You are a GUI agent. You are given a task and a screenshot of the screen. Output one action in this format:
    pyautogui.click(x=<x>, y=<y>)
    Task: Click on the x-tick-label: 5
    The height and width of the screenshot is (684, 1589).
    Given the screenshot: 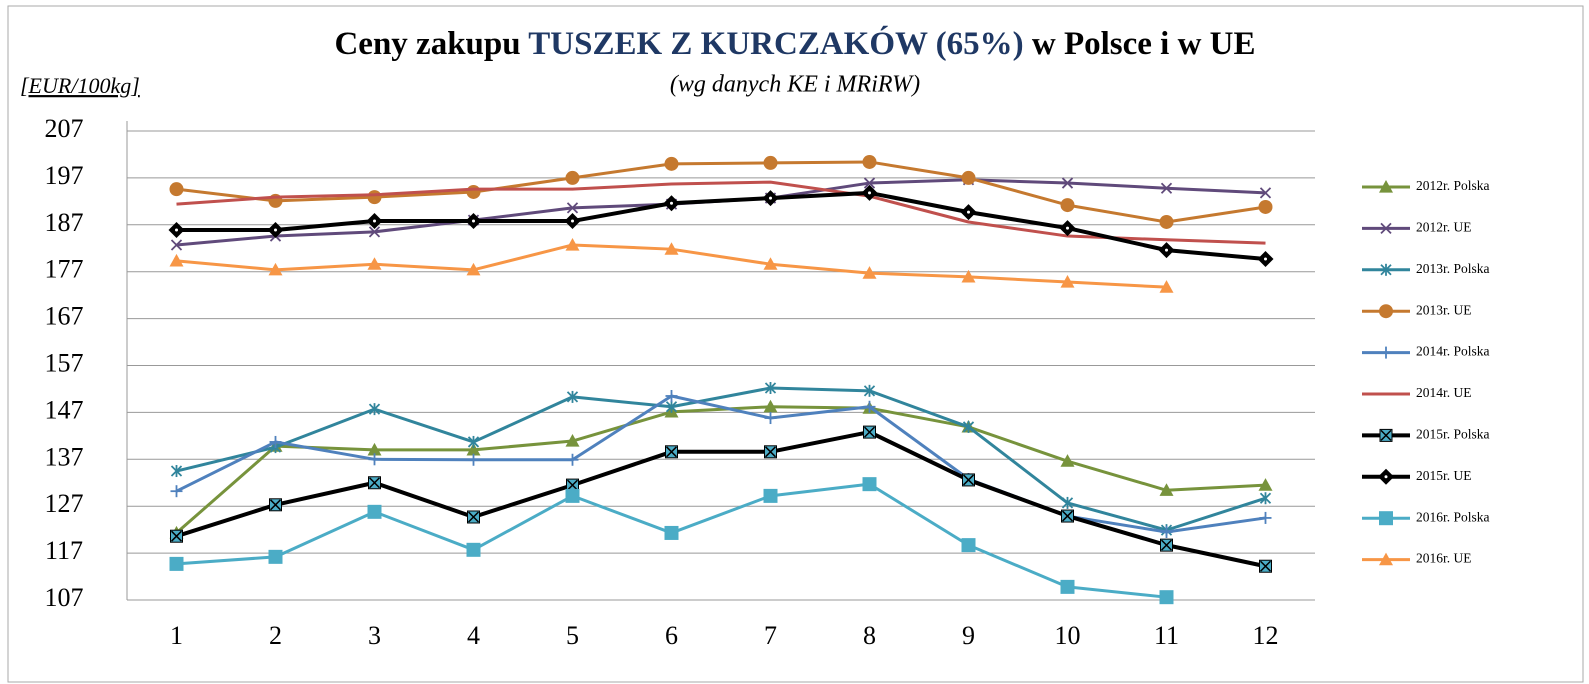 What is the action you would take?
    pyautogui.click(x=572, y=635)
    